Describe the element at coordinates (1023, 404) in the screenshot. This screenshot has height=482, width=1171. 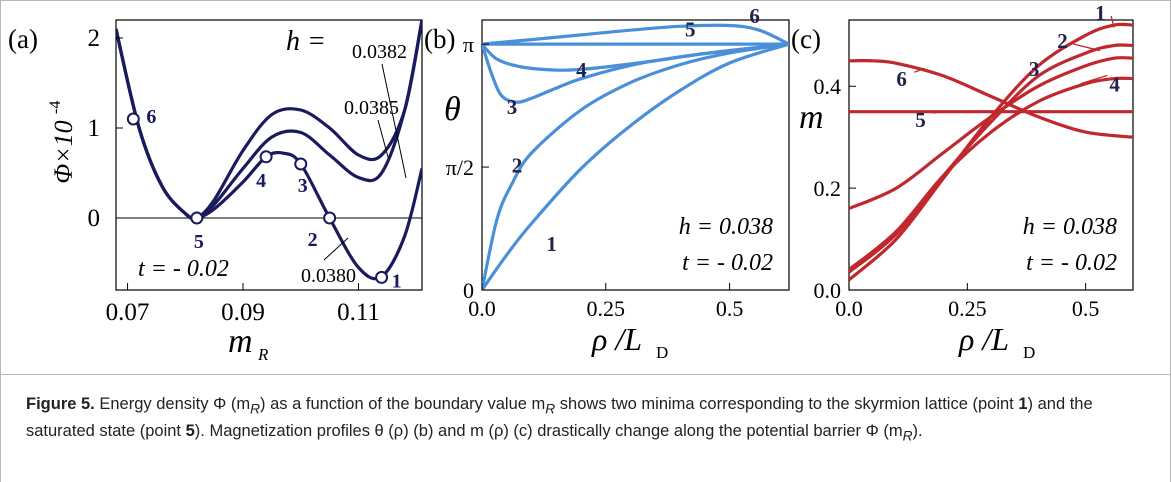
I see `caption-bold-1: 1` at that location.